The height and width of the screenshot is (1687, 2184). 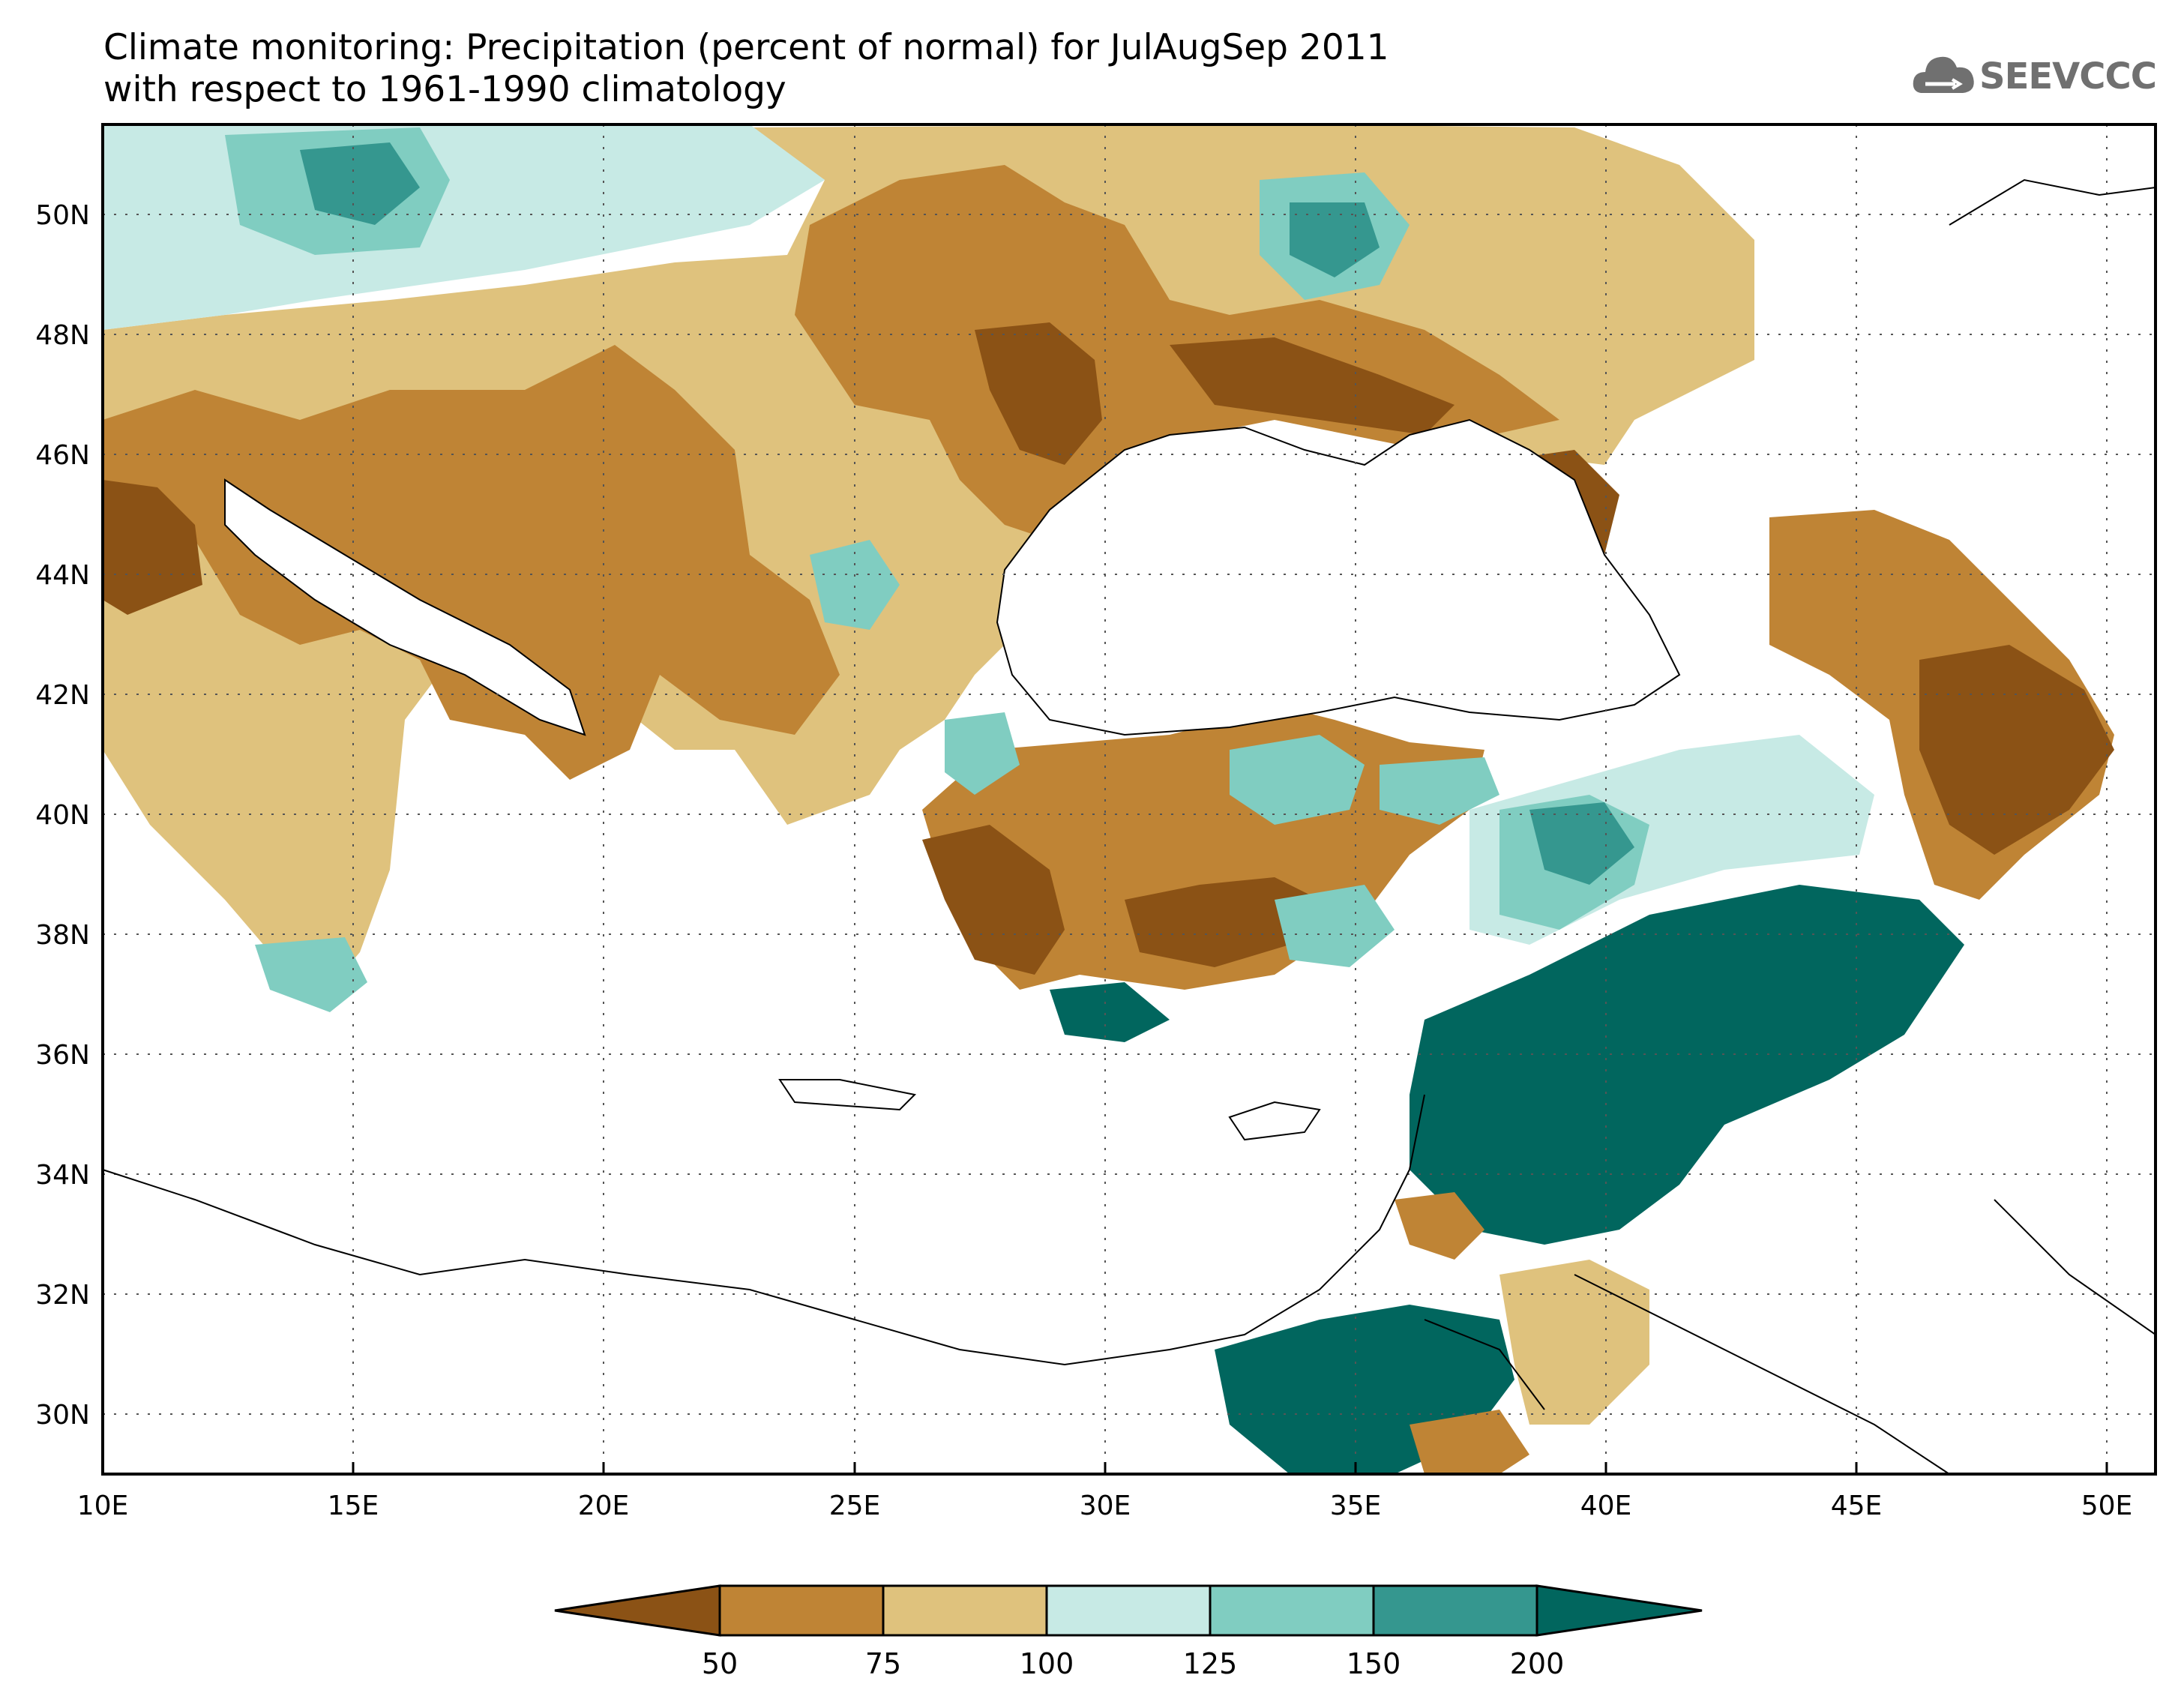 I want to click on logo-text: SEEVCCC, so click(x=2068, y=76).